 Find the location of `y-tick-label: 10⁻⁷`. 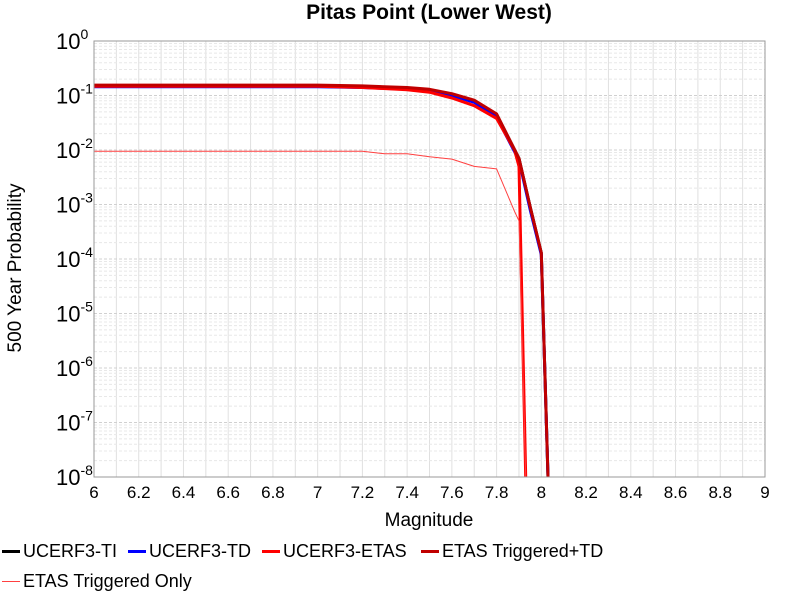

y-tick-label: 10⁻⁷ is located at coordinates (74, 422).